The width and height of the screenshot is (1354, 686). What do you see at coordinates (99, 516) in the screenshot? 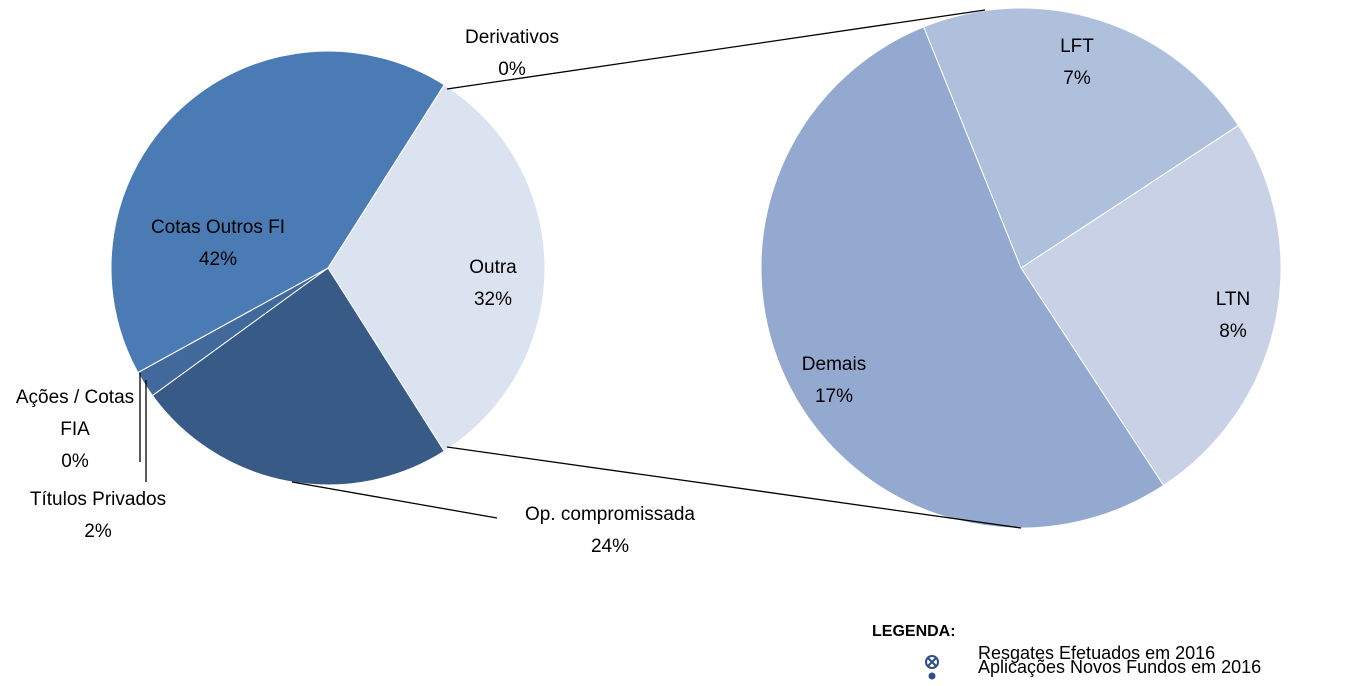
I see `slice-label: Títulos Privados 2%` at bounding box center [99, 516].